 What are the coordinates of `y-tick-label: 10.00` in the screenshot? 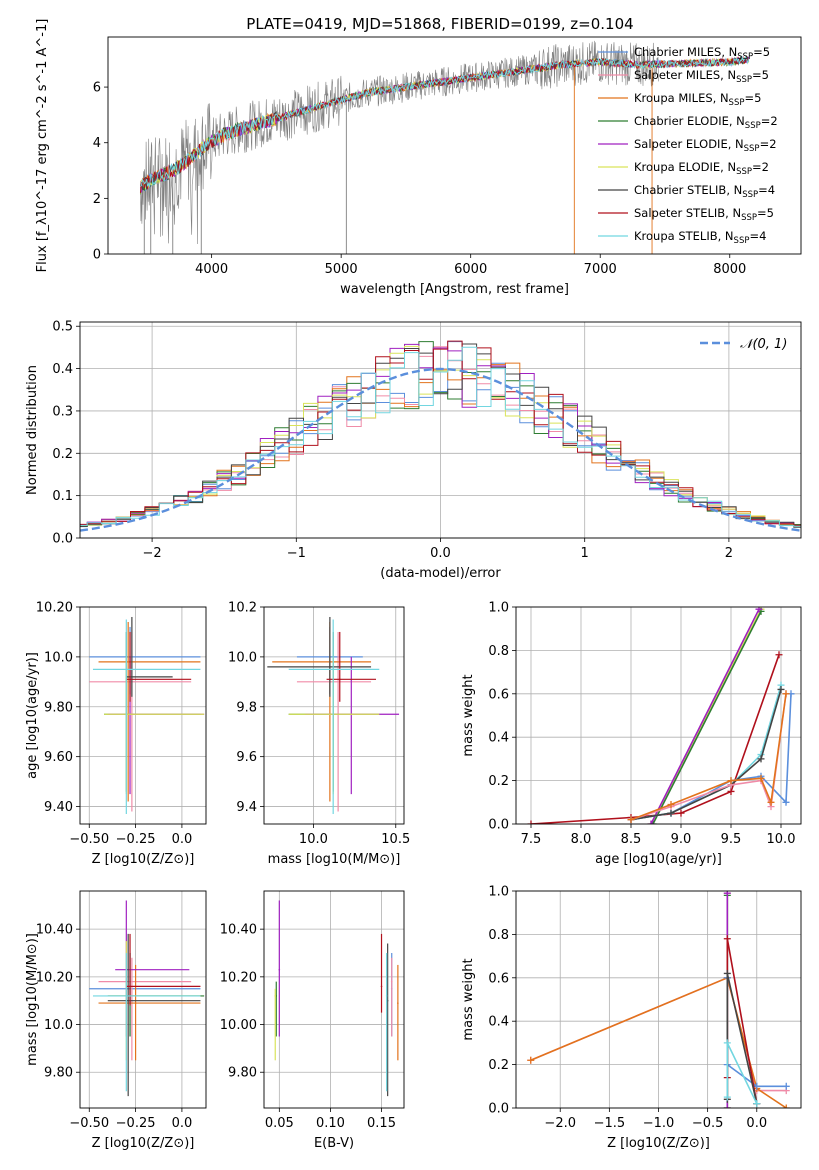 It's located at (238, 1025).